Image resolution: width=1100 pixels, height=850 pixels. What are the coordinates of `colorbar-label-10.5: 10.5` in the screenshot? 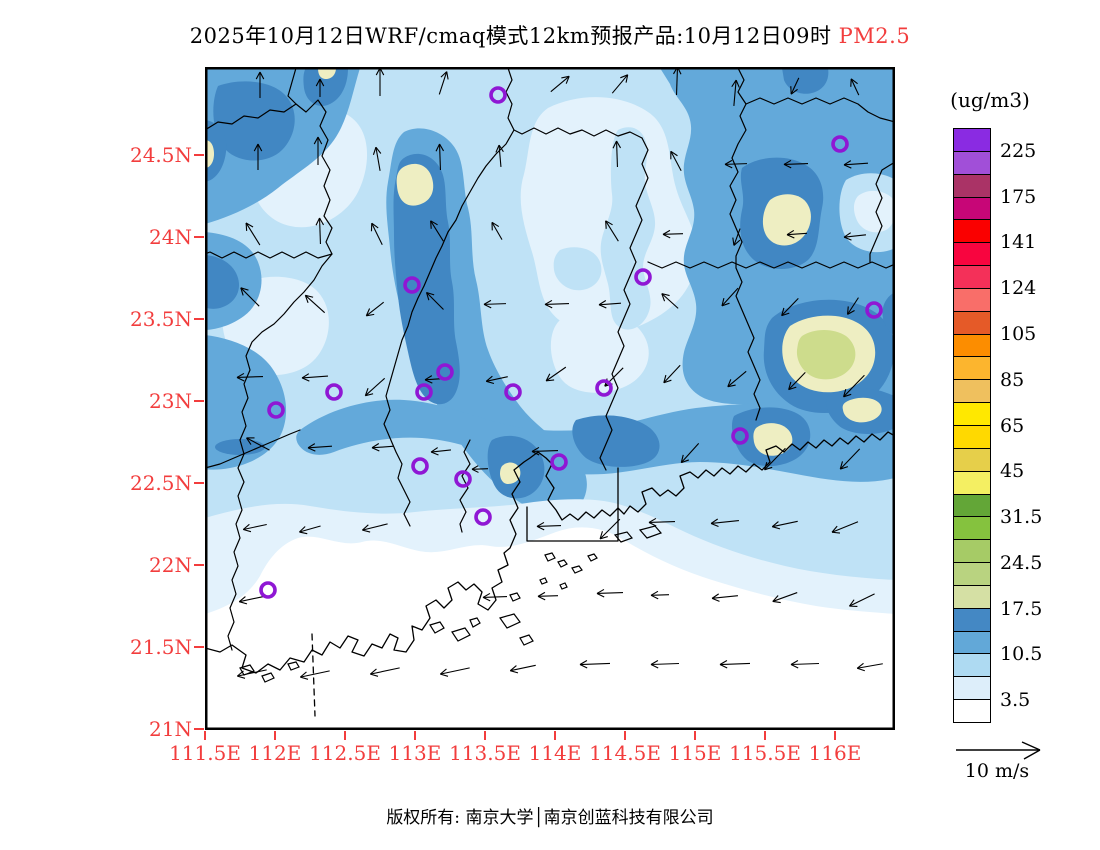 It's located at (1021, 654).